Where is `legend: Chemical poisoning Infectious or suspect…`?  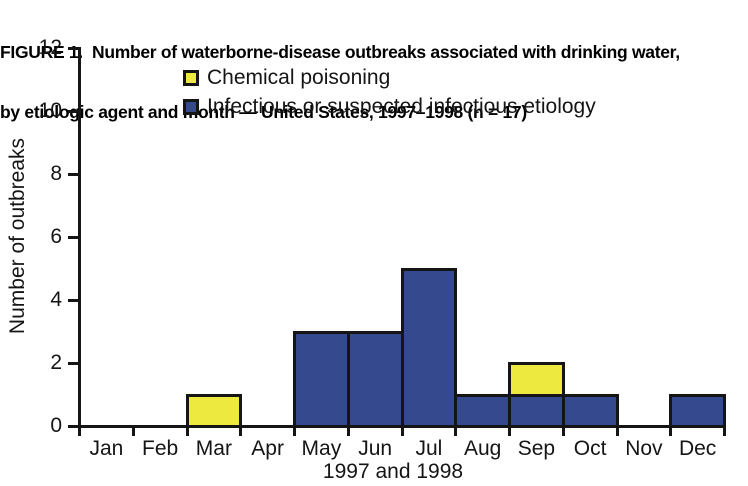 legend: Chemical poisoning Infectious or suspect… is located at coordinates (389, 95).